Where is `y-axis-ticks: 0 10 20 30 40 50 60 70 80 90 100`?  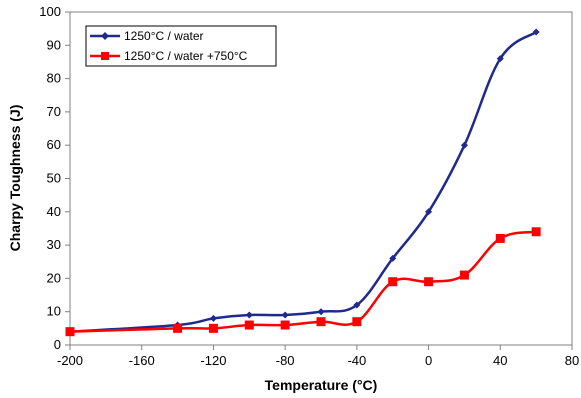 y-axis-ticks: 0 10 20 30 40 50 60 70 80 90 100 is located at coordinates (54, 178).